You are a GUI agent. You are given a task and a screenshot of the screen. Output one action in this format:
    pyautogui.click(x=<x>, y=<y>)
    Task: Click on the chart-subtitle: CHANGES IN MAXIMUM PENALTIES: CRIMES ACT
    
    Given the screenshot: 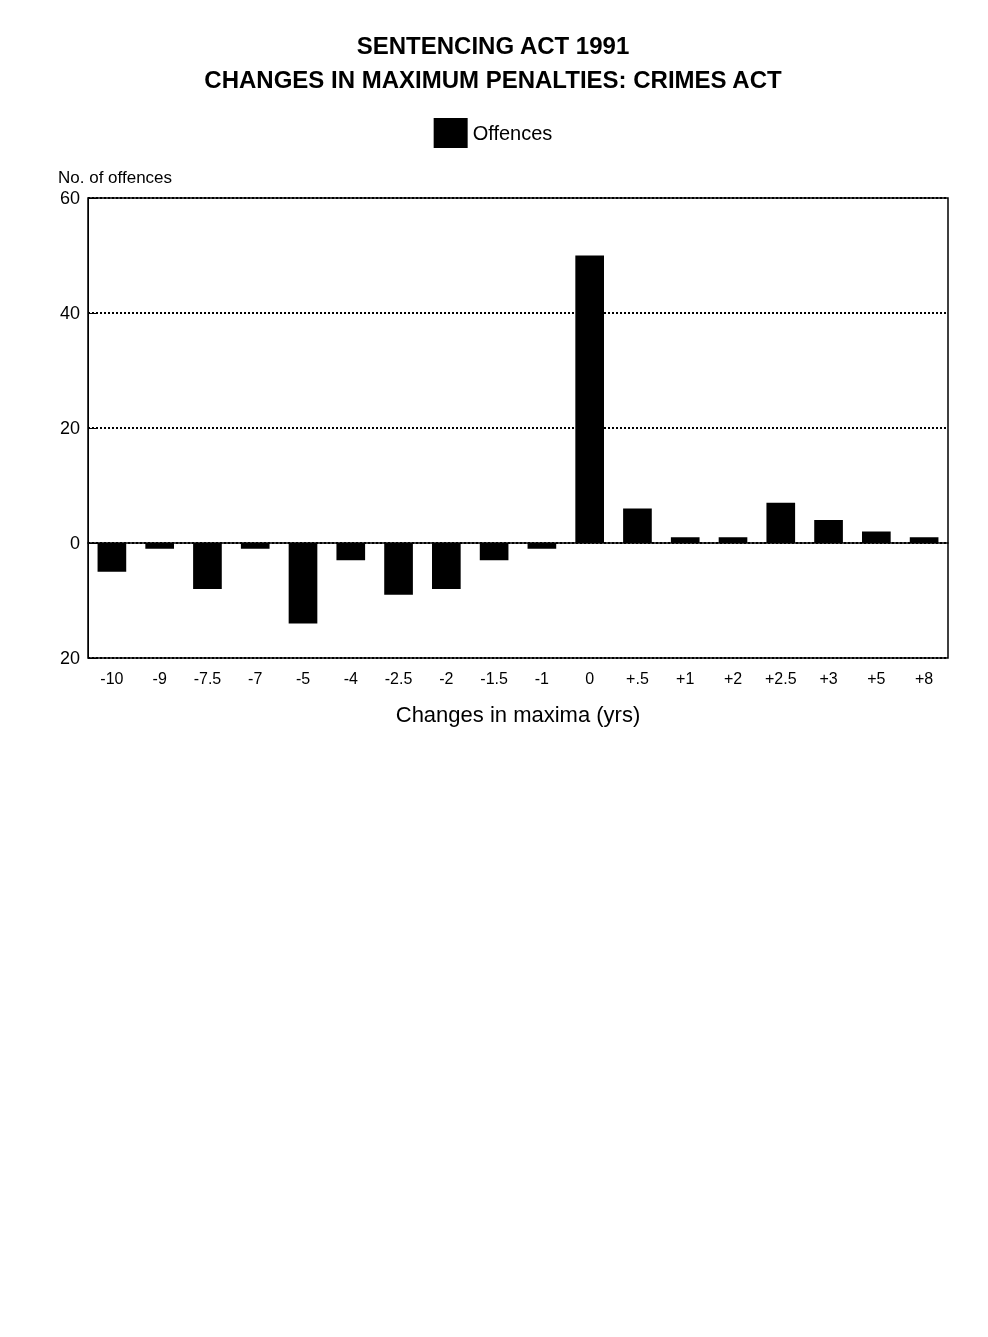 What is the action you would take?
    pyautogui.click(x=493, y=79)
    